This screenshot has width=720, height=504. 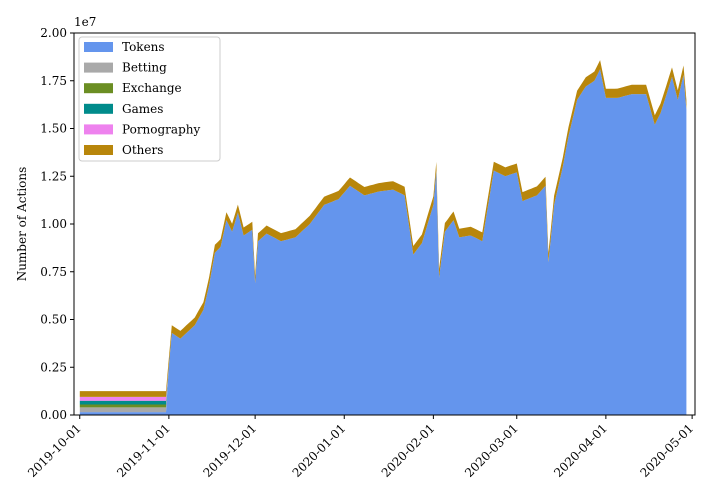 I want to click on y-tick-label: 1.50, so click(x=53, y=129).